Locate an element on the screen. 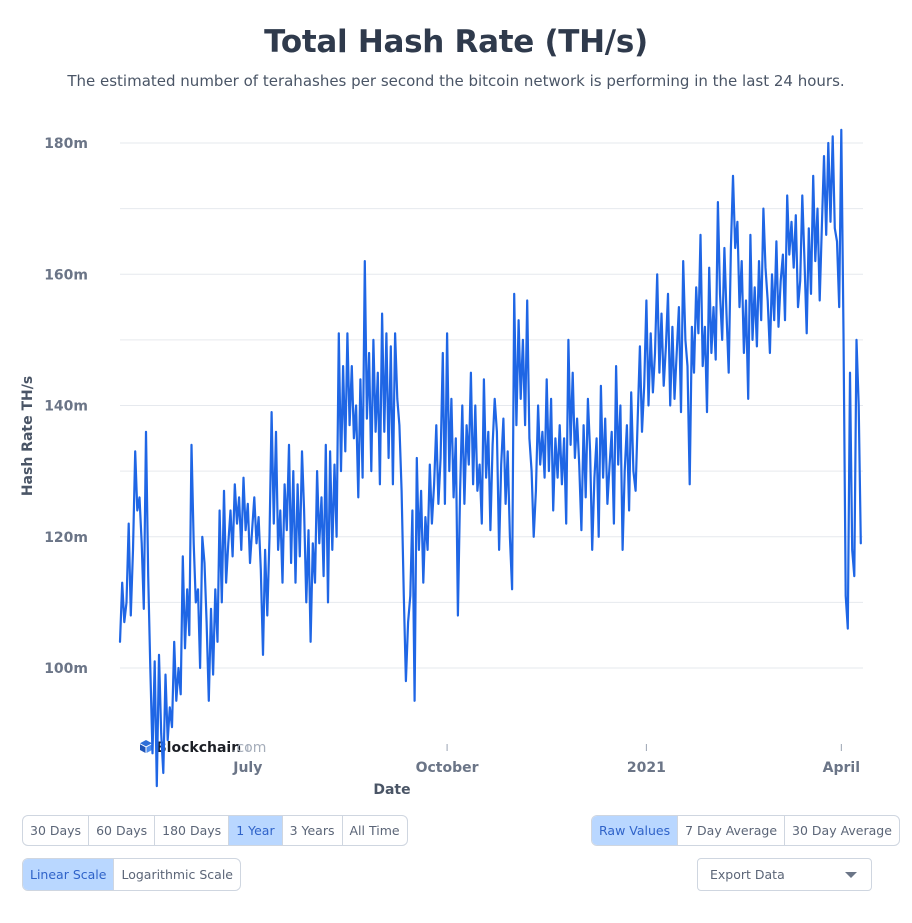 This screenshot has height=923, width=912. scale-logarithmic-scale-button: Logarithmic Scale is located at coordinates (177, 874).